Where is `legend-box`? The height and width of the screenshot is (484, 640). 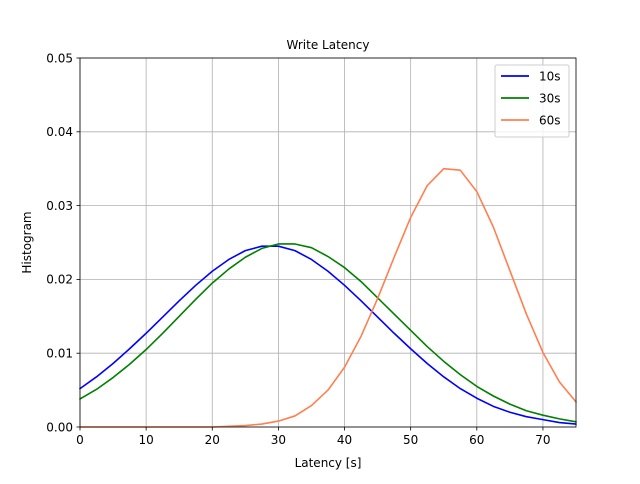
legend-box is located at coordinates (532, 101).